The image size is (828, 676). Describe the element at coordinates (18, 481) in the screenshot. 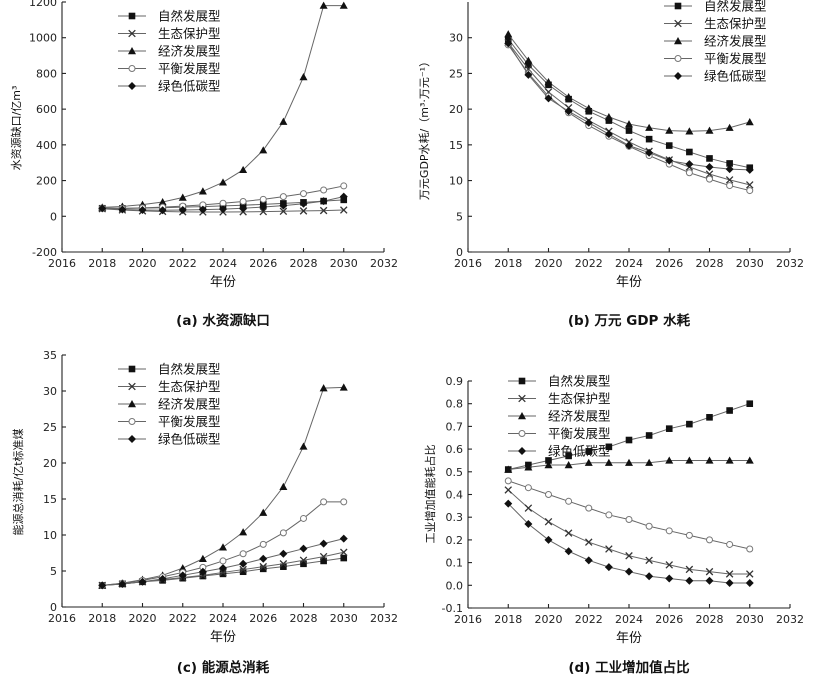

I see `y-axis-label: 能源总消耗/亿t标准煤` at that location.